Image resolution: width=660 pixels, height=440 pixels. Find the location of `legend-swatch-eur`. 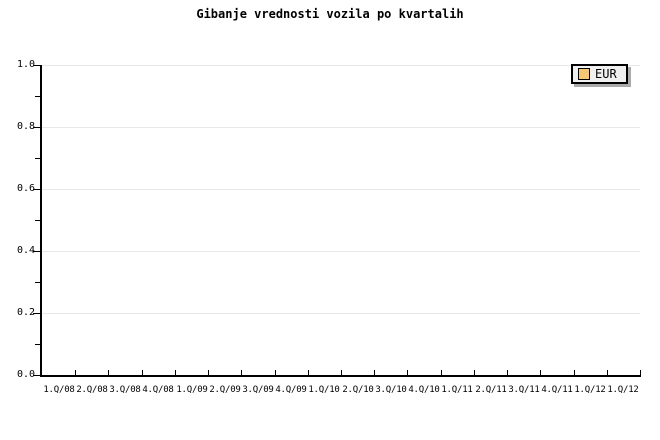

legend-swatch-eur is located at coordinates (584, 74).